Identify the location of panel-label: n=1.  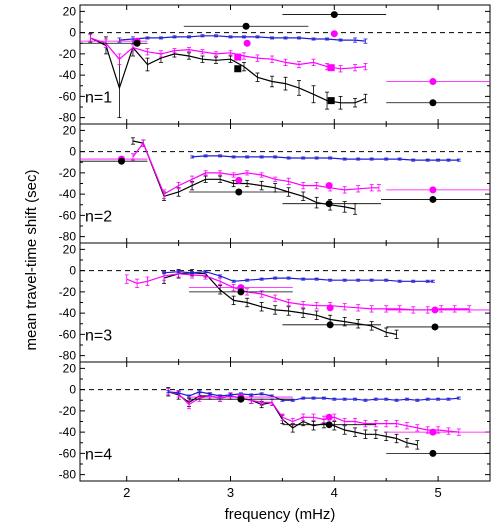
(98, 97).